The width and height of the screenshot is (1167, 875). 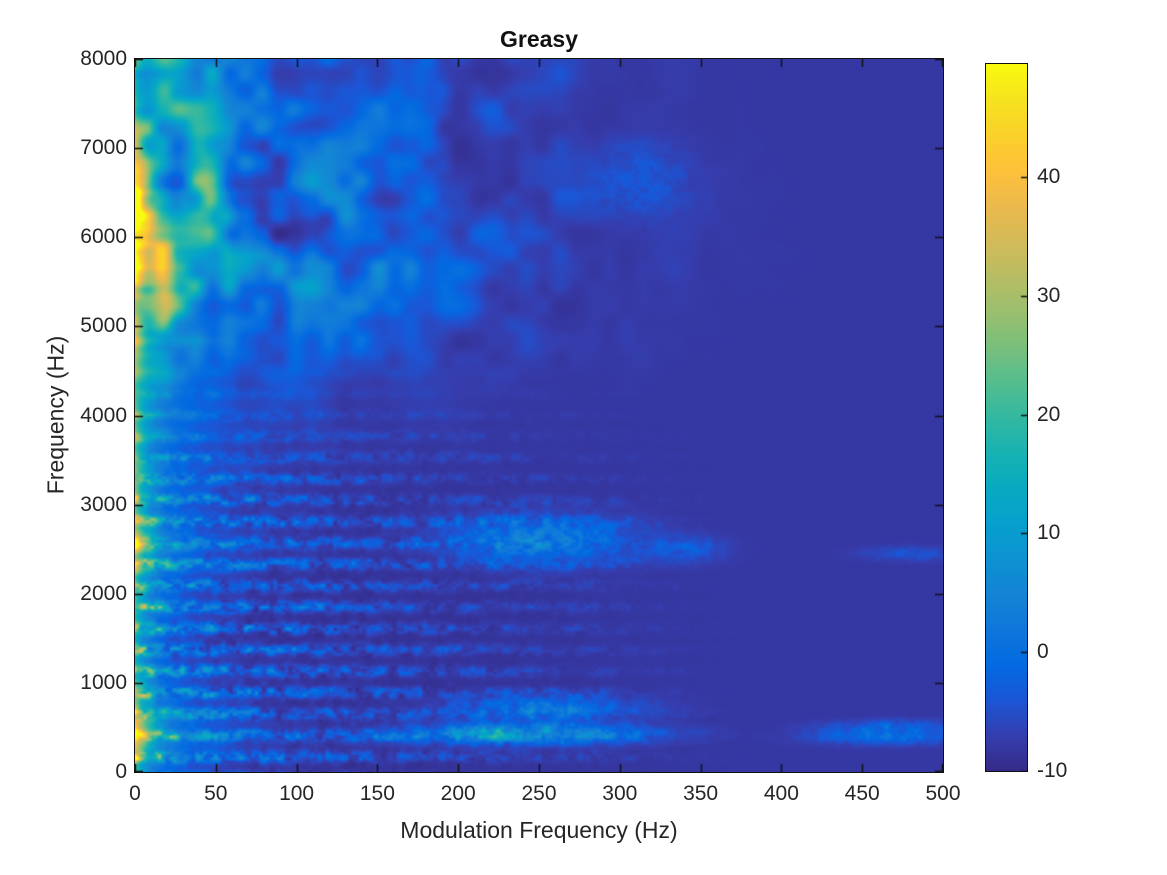 What do you see at coordinates (1043, 652) in the screenshot?
I see `colorbar-tick-label: 0` at bounding box center [1043, 652].